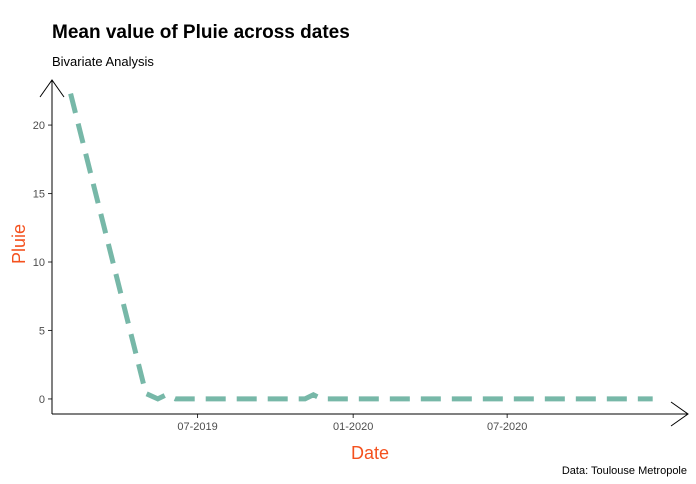  I want to click on chart-caption: Data: Toulouse Metropole, so click(624, 471).